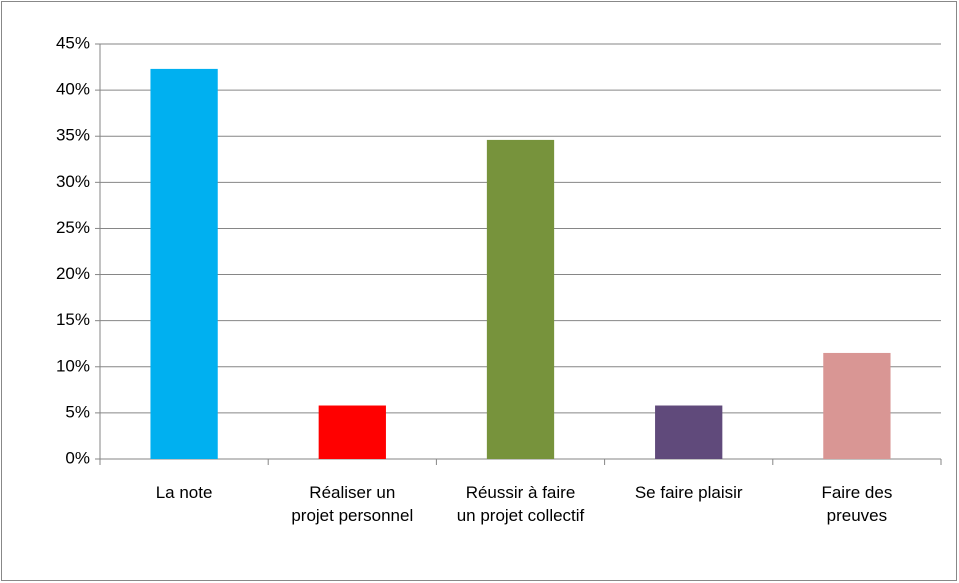 This screenshot has height=583, width=959. Describe the element at coordinates (857, 504) in the screenshot. I see `x-tick-label: Faire des preuves` at that location.